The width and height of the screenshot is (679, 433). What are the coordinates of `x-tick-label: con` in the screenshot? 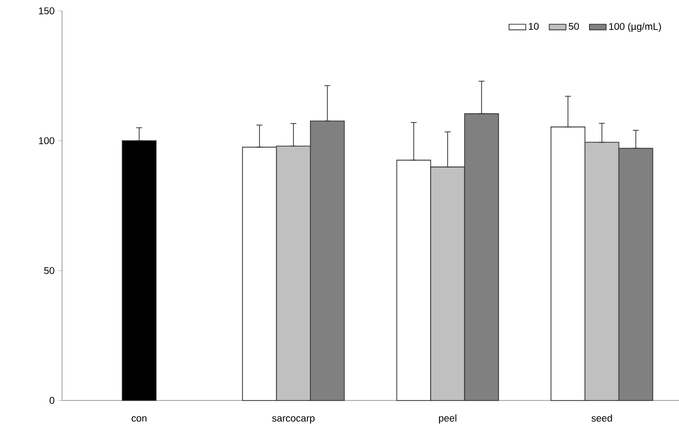 It's located at (139, 419).